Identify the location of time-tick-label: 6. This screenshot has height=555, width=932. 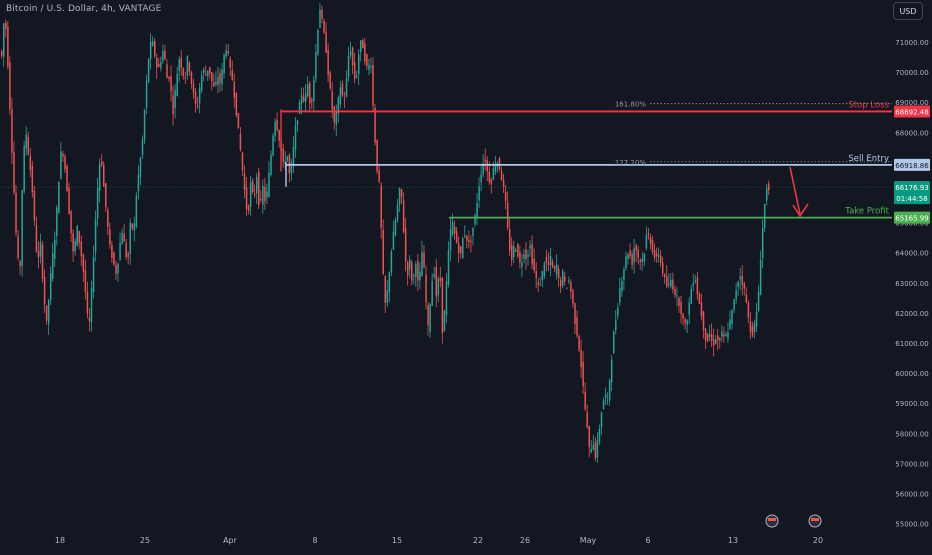
(647, 540).